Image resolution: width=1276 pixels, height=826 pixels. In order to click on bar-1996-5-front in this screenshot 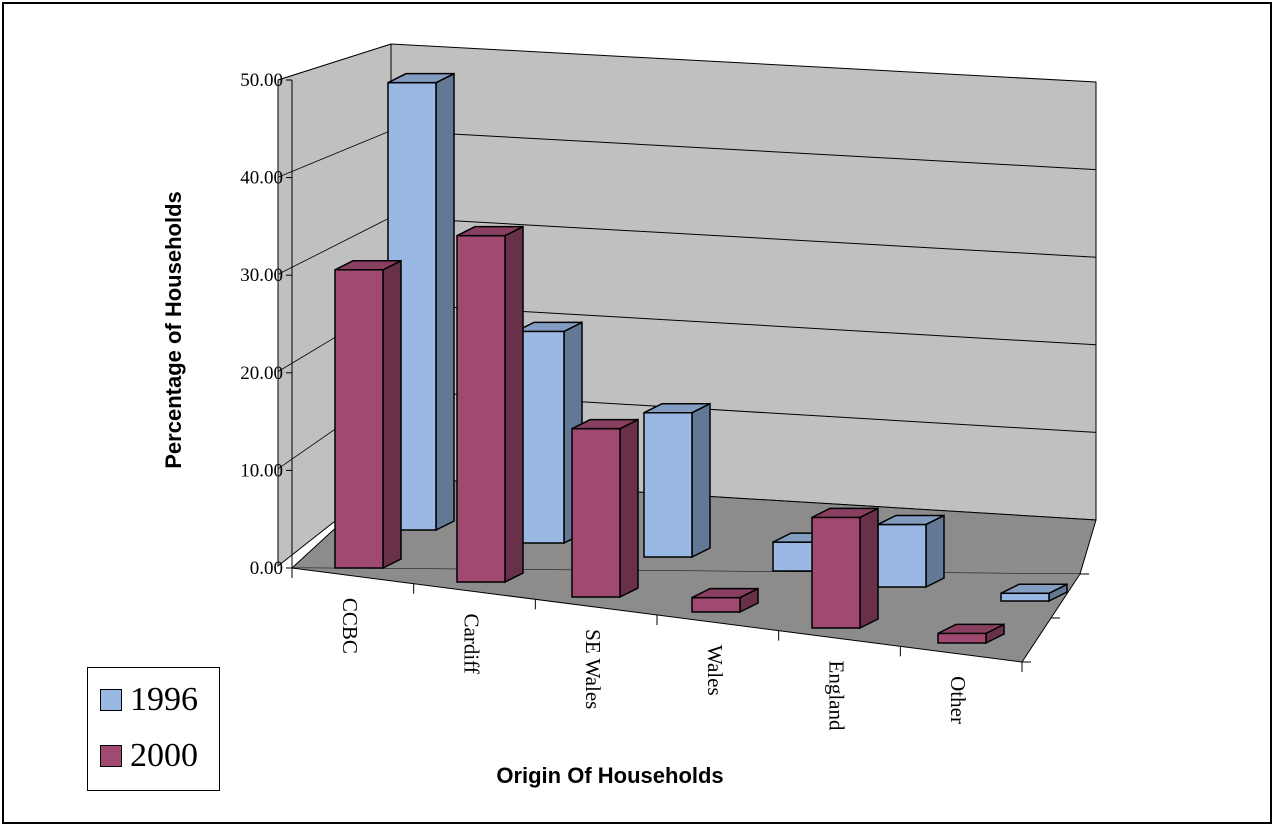, I will do `click(1025, 597)`.